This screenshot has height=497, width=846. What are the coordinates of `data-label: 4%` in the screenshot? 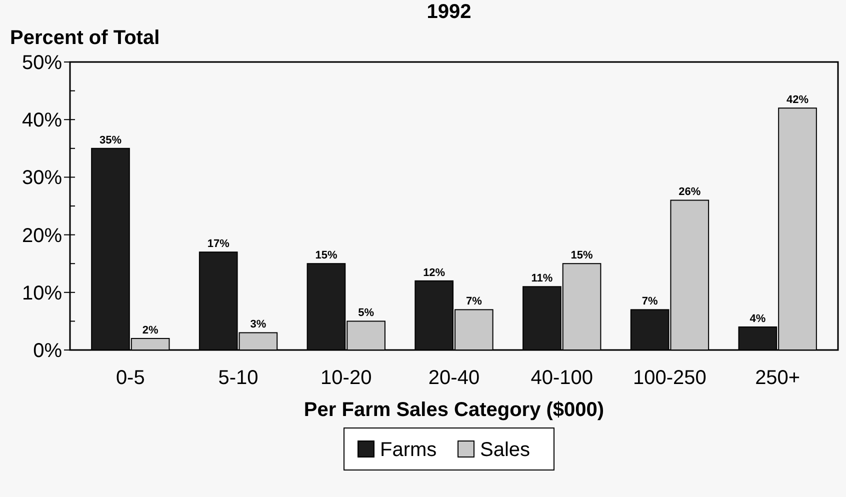 It's located at (758, 318).